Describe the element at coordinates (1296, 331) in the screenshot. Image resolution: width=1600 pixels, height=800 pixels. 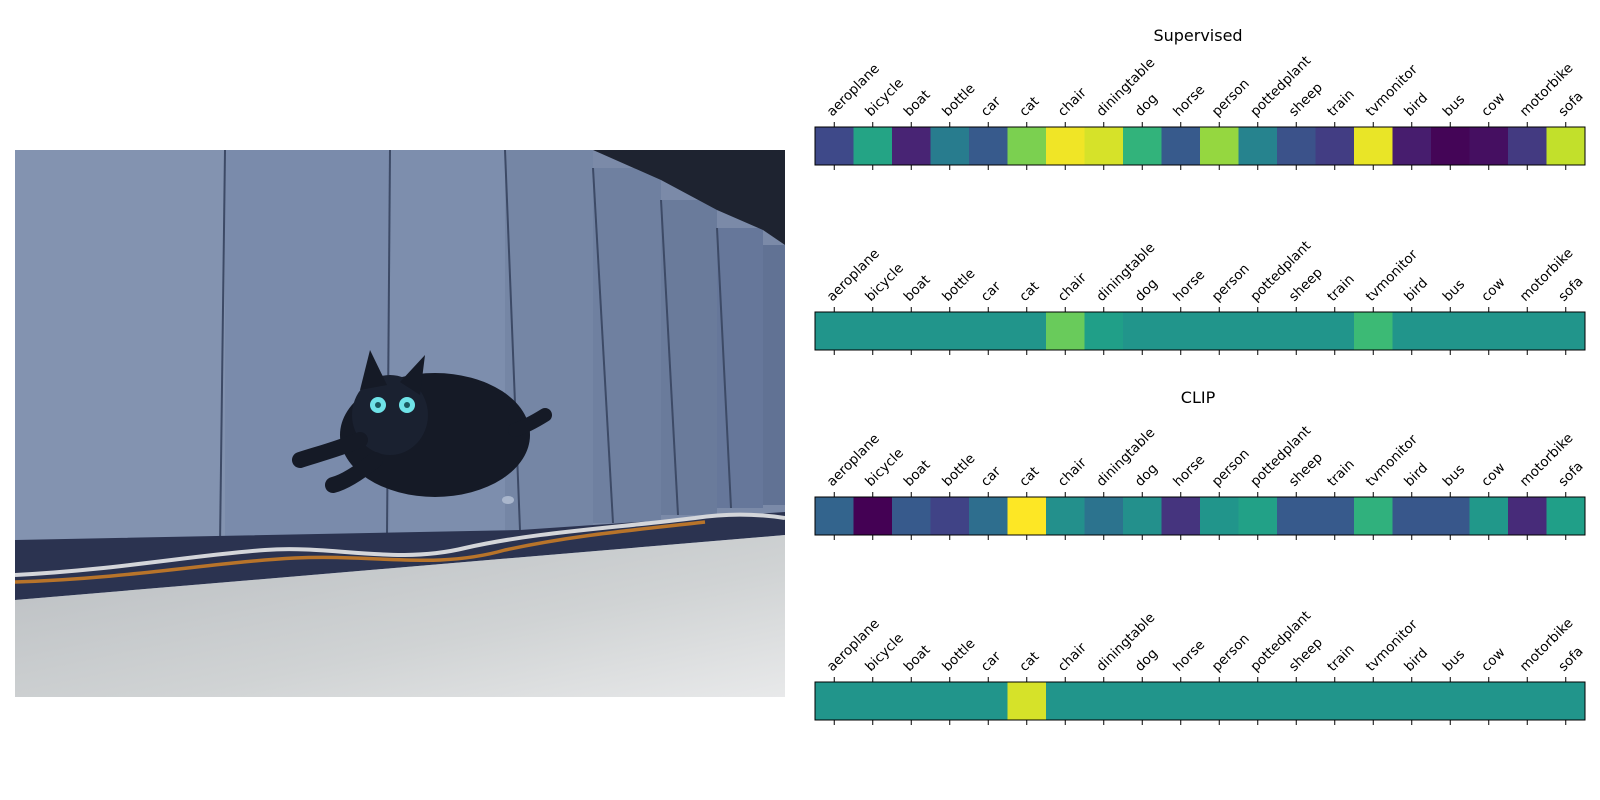
I see `heatmap-cell-sheep` at that location.